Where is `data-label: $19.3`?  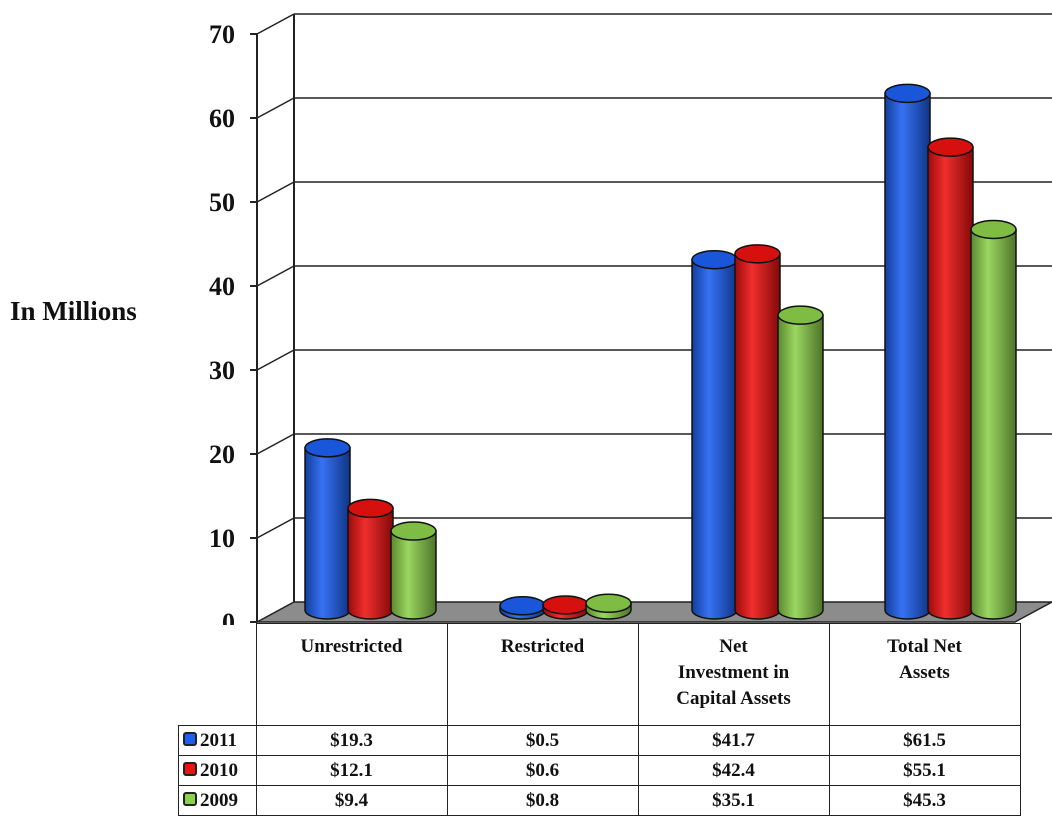 data-label: $19.3 is located at coordinates (351, 740).